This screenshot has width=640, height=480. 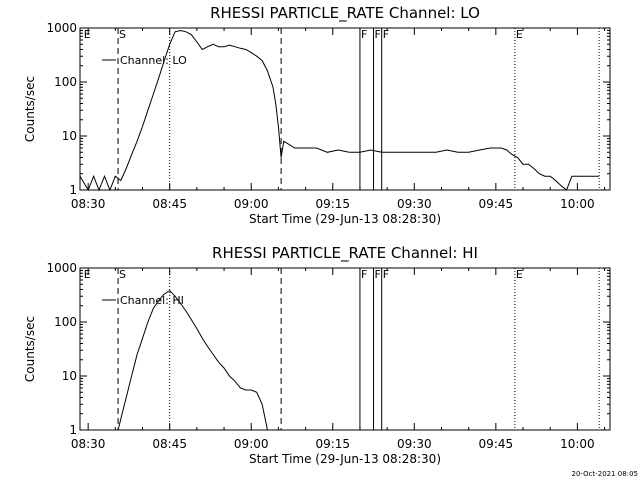 What do you see at coordinates (604, 474) in the screenshot?
I see `footer-timestamp: 20-Oct-2021 08:05` at bounding box center [604, 474].